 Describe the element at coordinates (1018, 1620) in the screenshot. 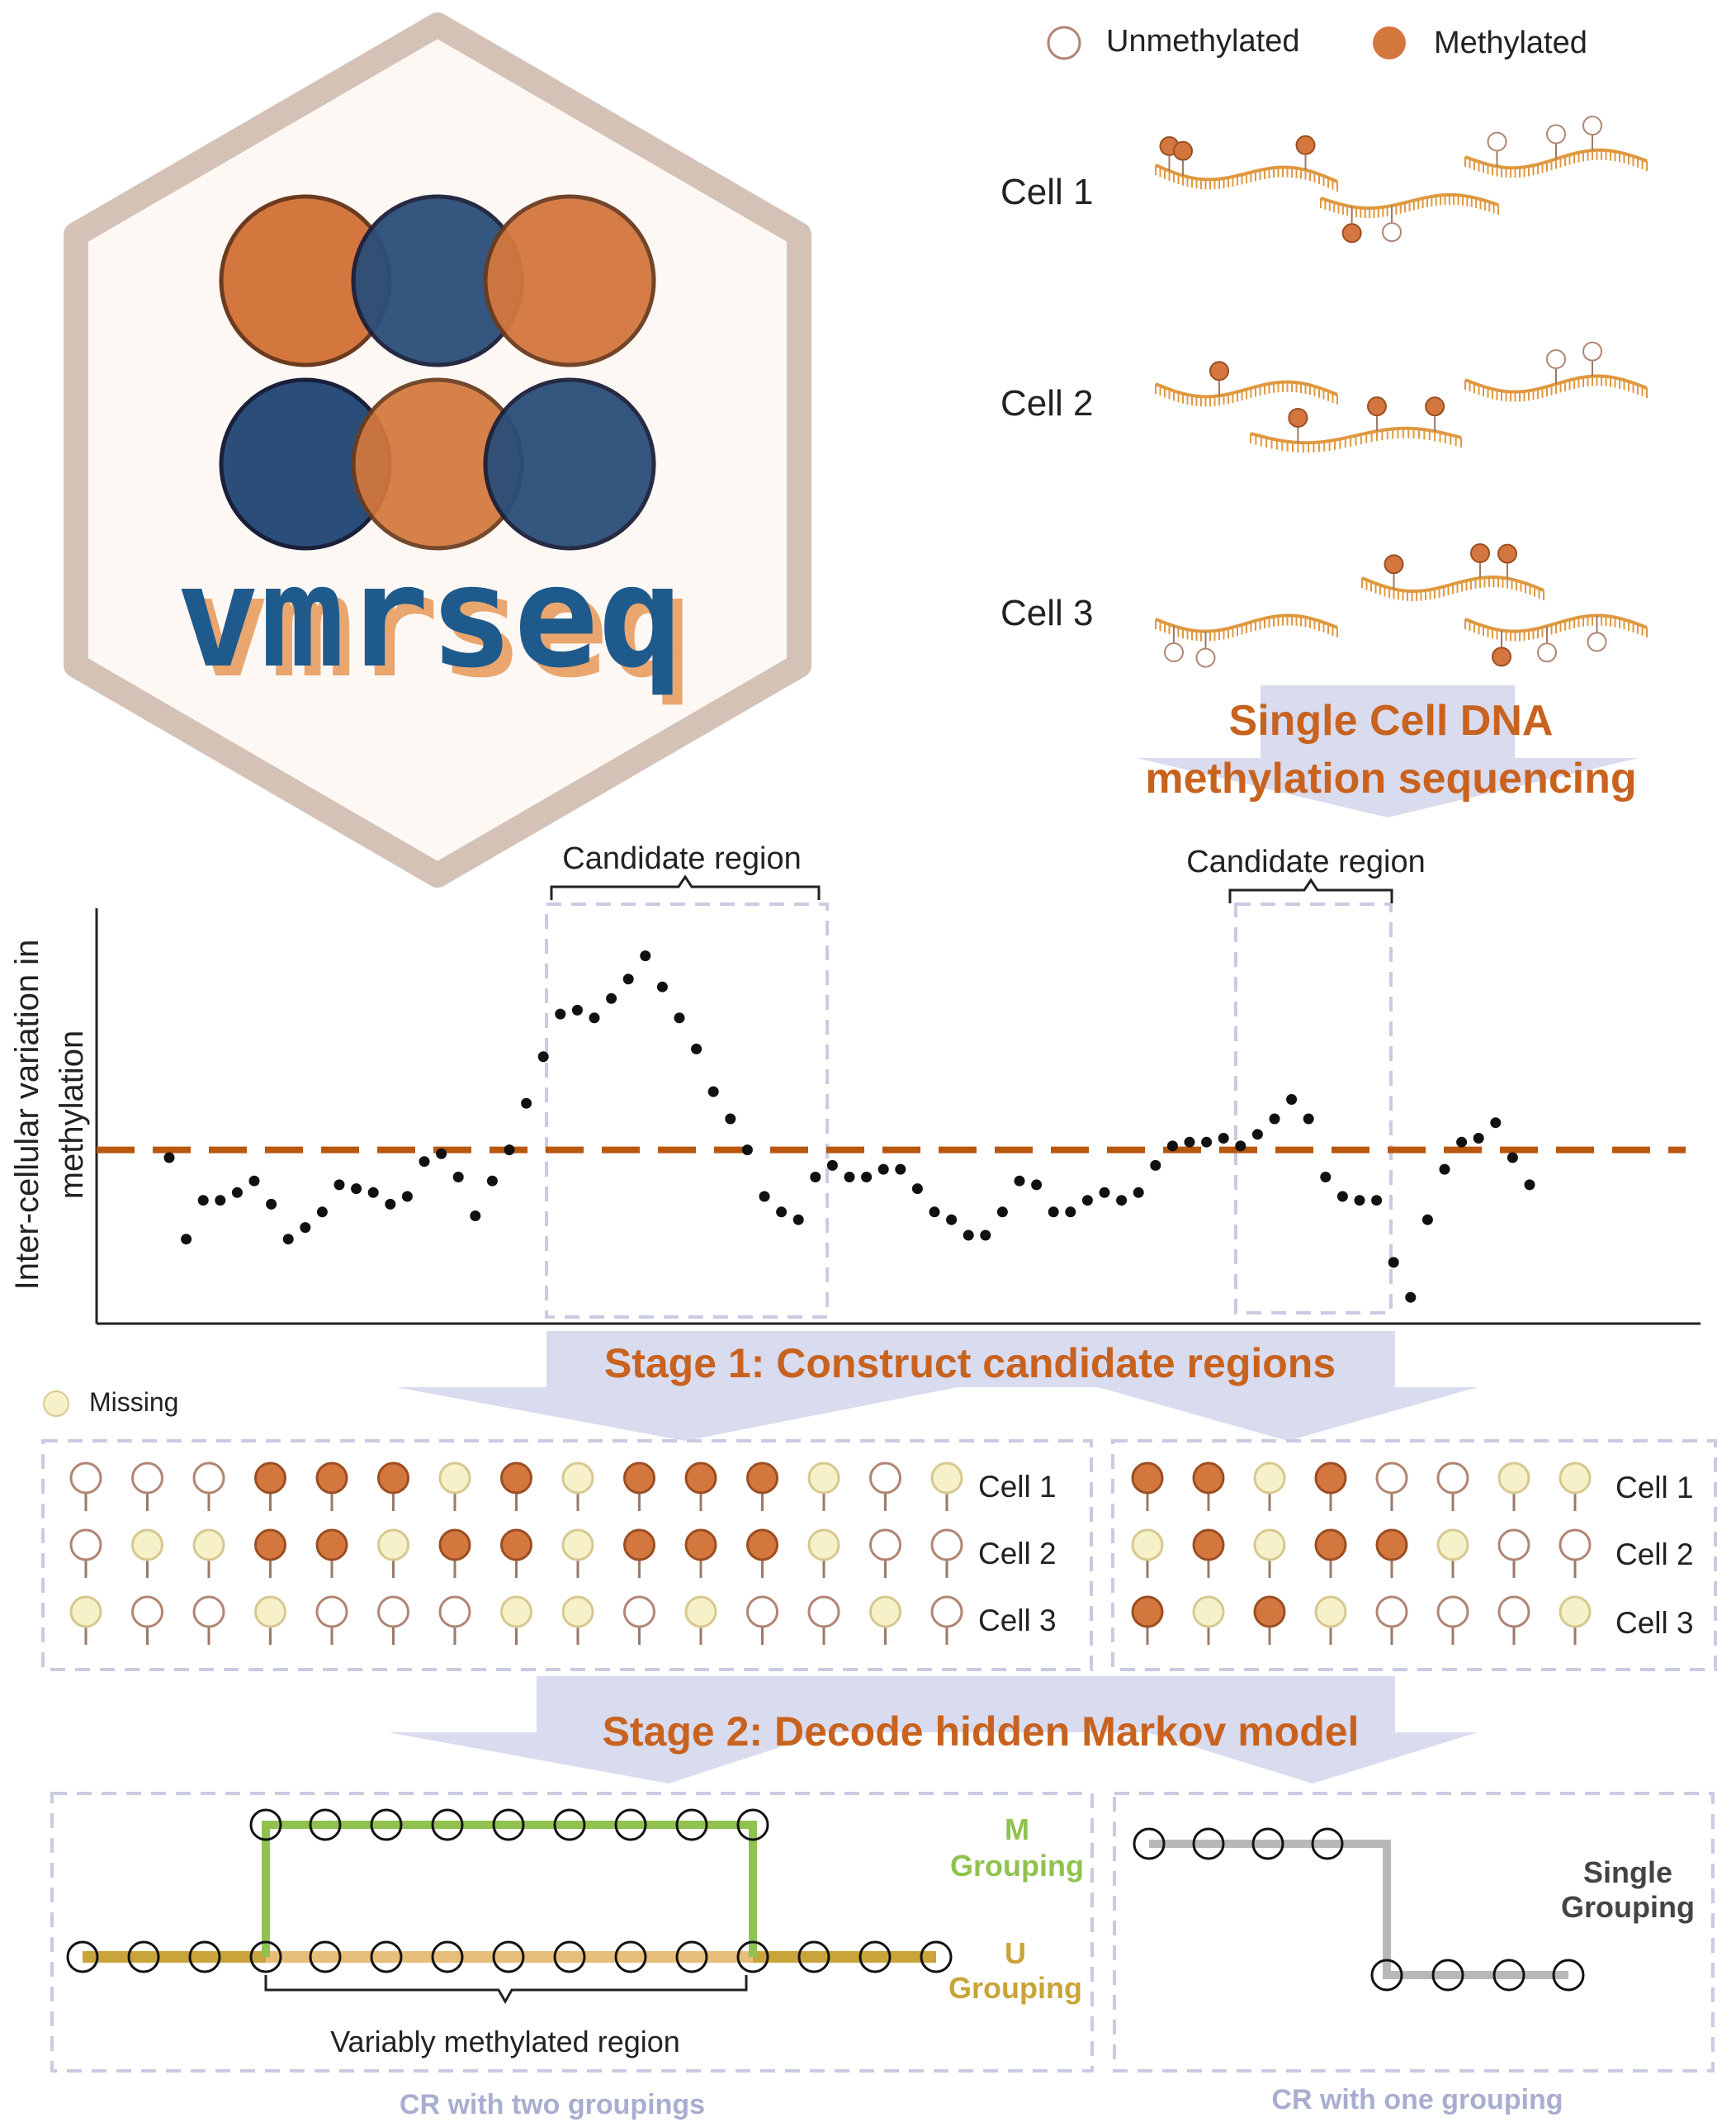

I see `box1-cell-3-label: Cell 3` at that location.